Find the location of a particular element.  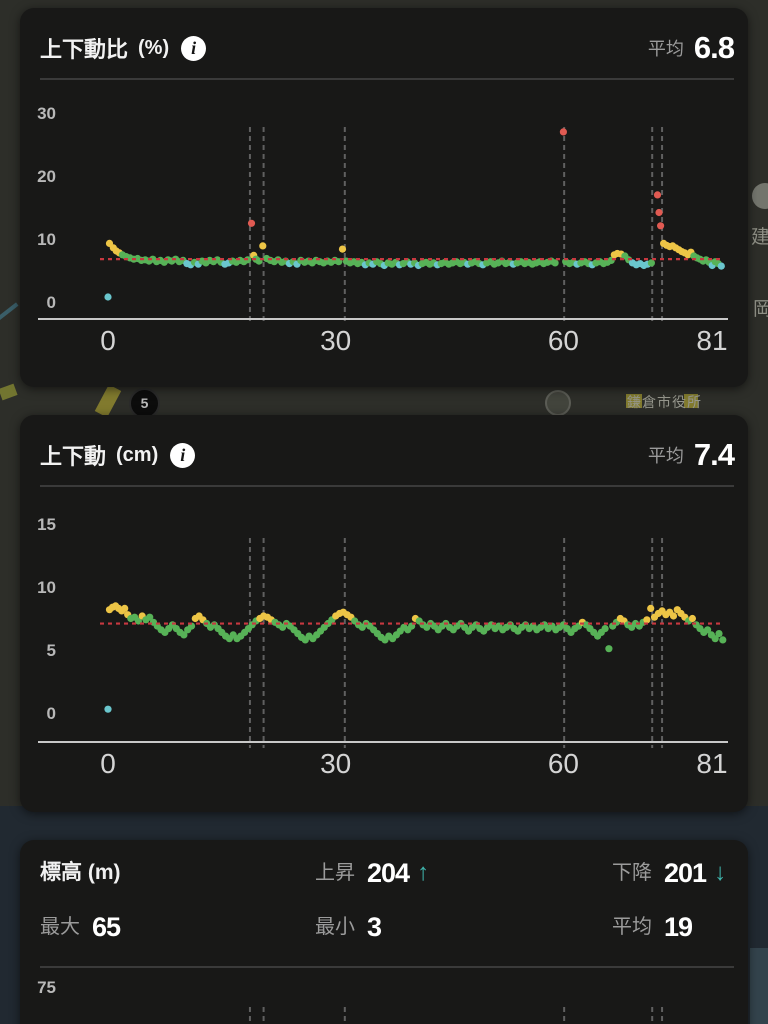

max-value: 65 is located at coordinates (106, 927).